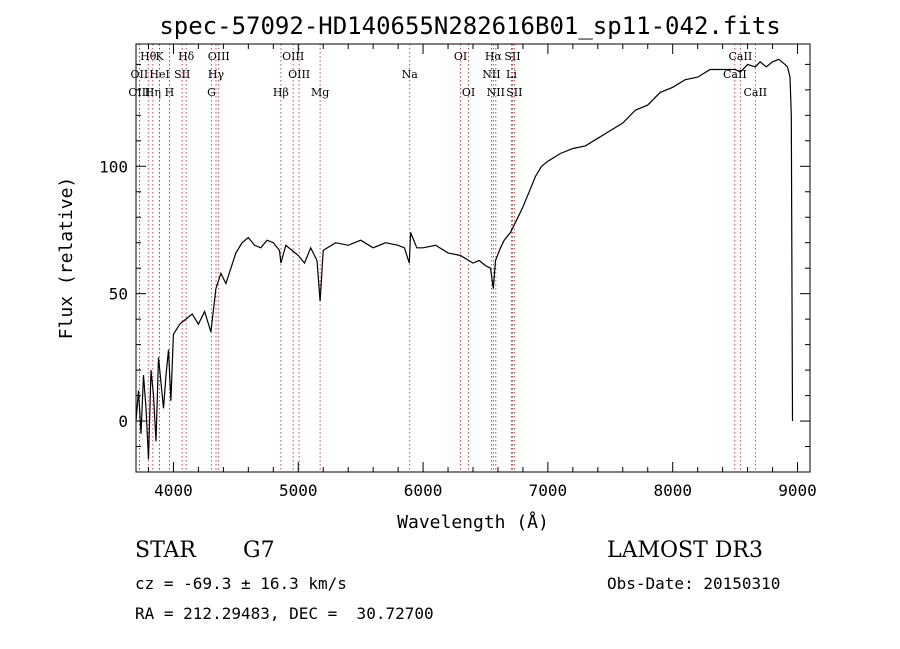  What do you see at coordinates (511, 74) in the screenshot?
I see `line-label: Li` at bounding box center [511, 74].